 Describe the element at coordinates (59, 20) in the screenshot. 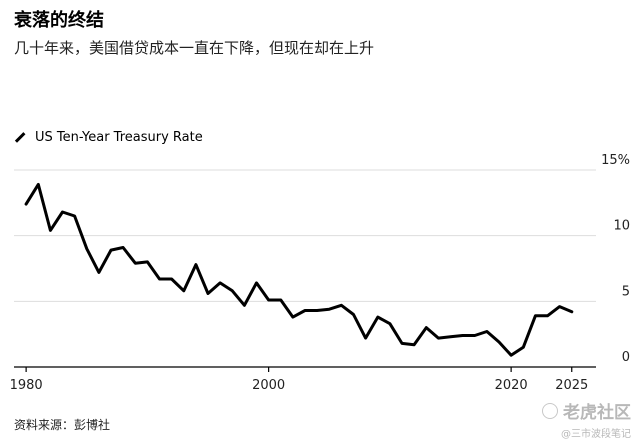

I see `chart-title: 衰落的终结` at that location.